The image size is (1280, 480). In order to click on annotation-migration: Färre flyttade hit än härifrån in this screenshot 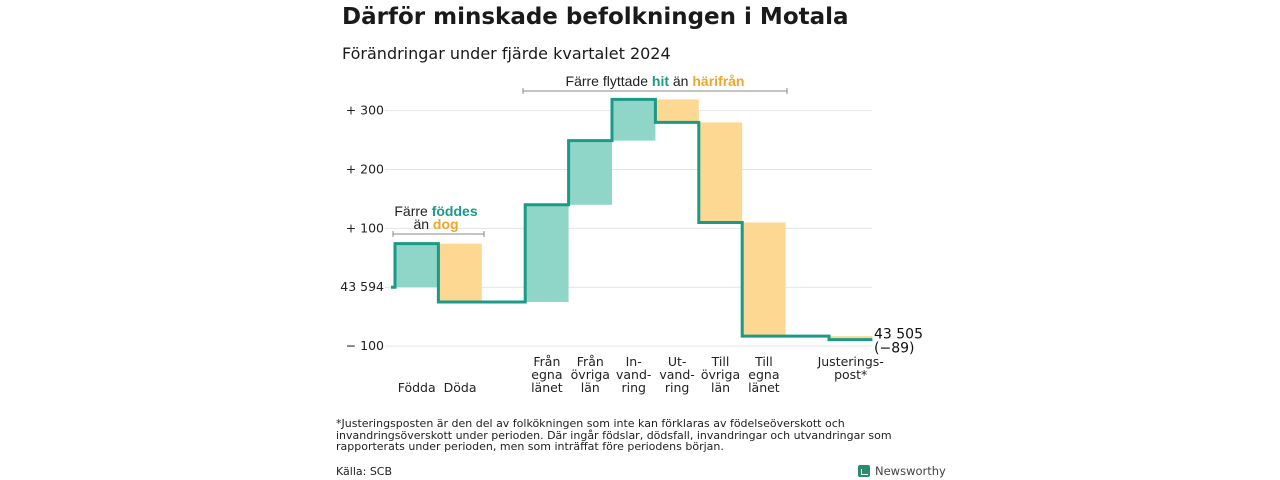, I will do `click(655, 81)`.